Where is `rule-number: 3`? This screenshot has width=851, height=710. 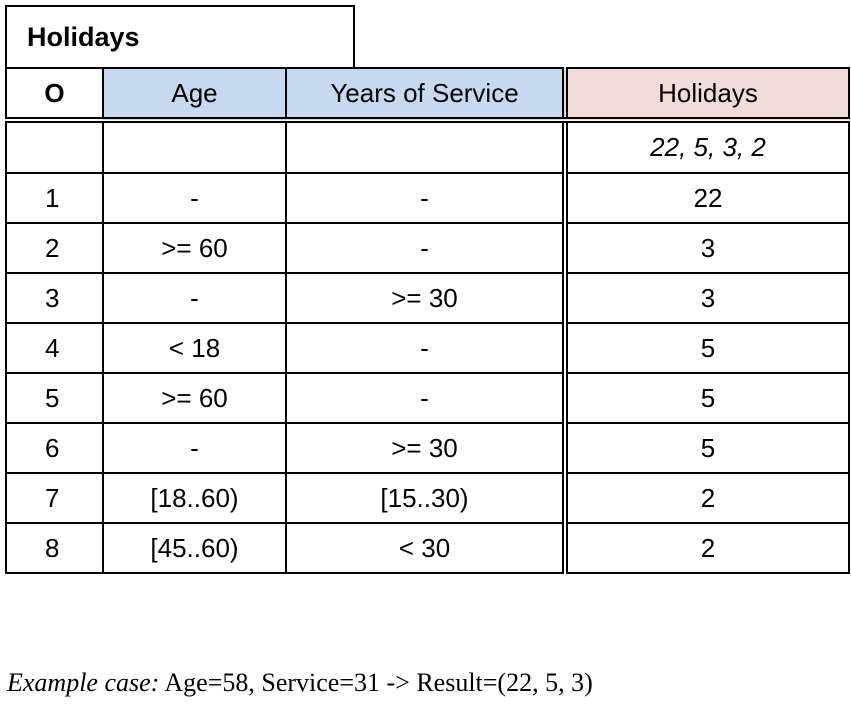 rule-number: 3 is located at coordinates (54, 298).